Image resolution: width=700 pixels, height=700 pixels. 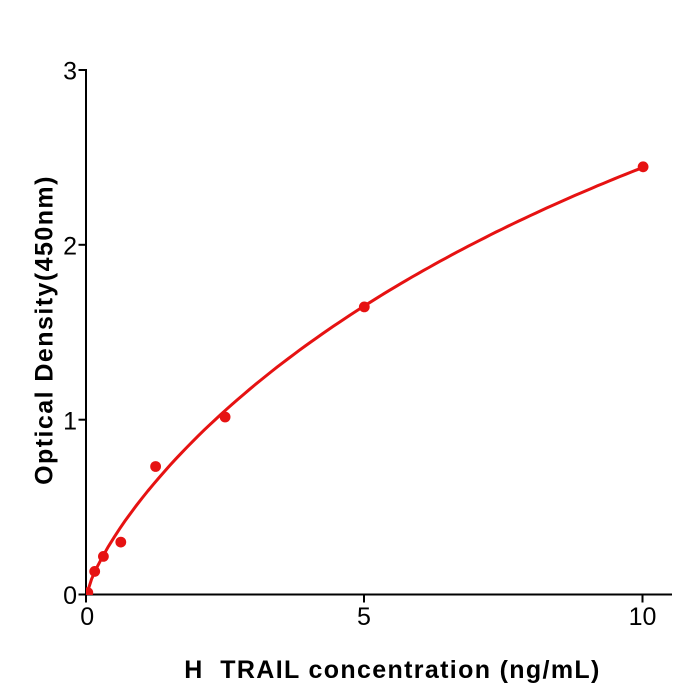 I want to click on svg-text: 3, so click(x=70, y=72).